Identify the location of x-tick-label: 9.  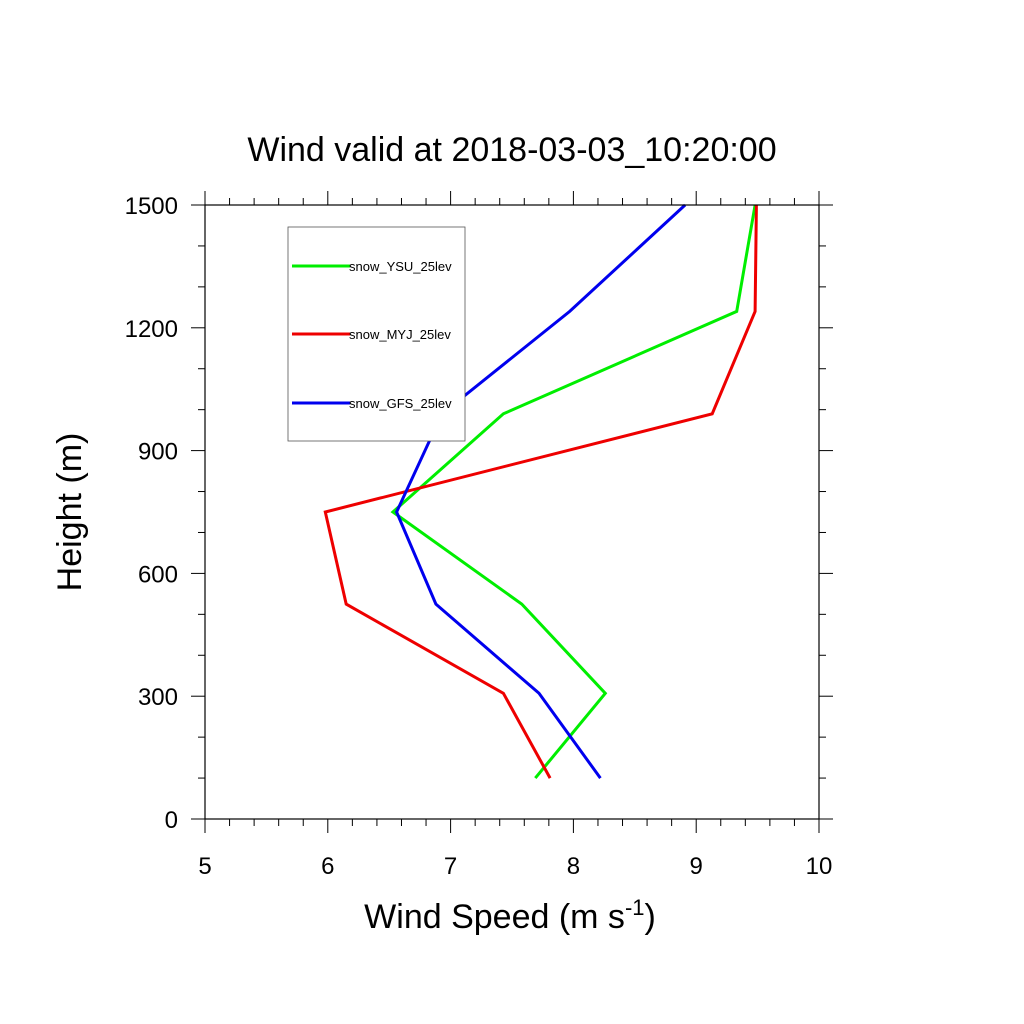
(696, 866).